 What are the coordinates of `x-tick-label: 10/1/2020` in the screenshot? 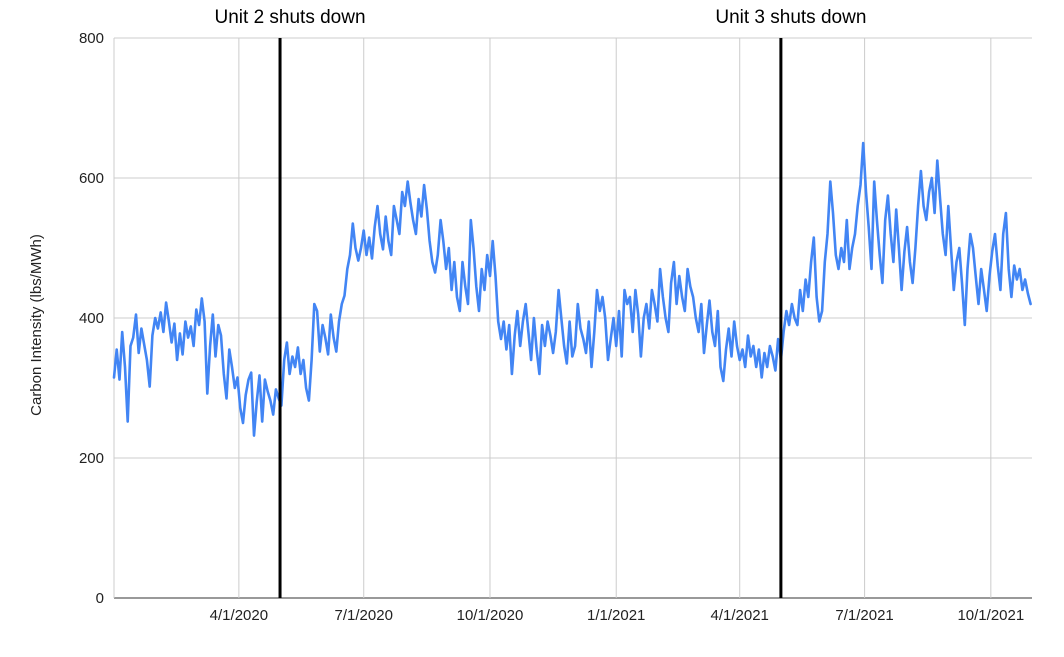 It's located at (490, 615).